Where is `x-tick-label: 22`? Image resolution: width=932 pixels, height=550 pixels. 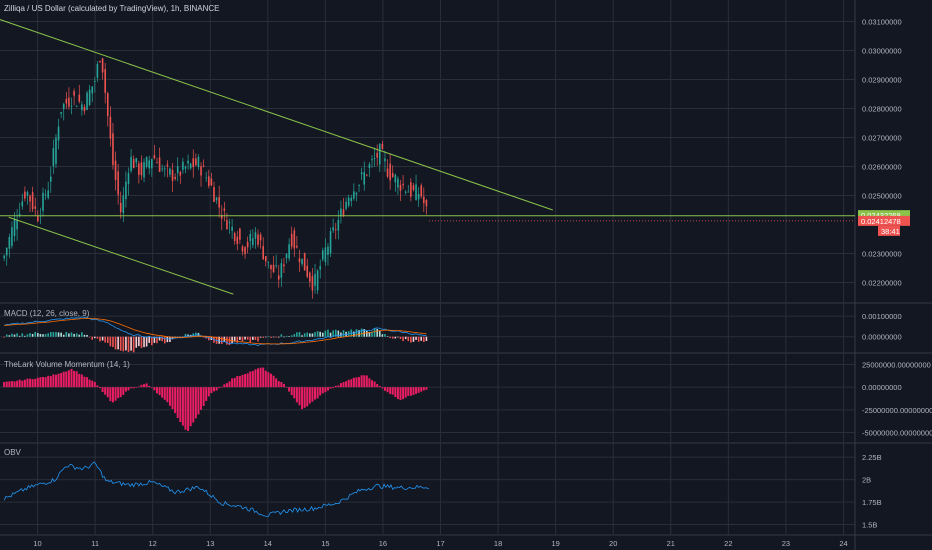 x-tick-label: 22 is located at coordinates (728, 543).